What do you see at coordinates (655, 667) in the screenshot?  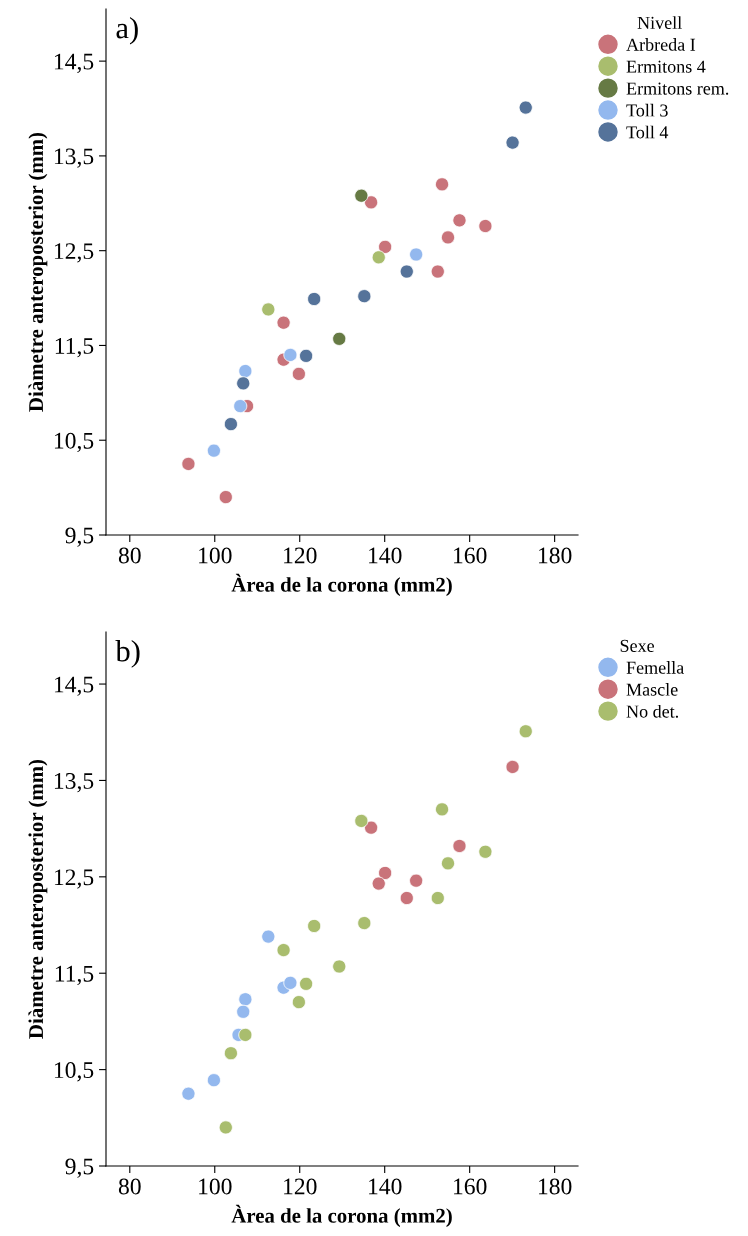 I see `legend-label: Femella` at bounding box center [655, 667].